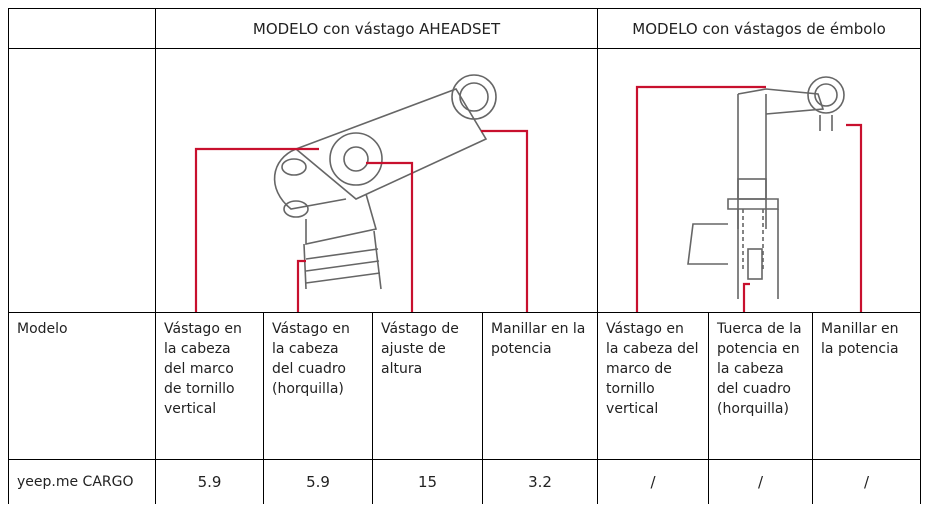  I want to click on row-header: yeep.me CARGO, so click(82, 481).